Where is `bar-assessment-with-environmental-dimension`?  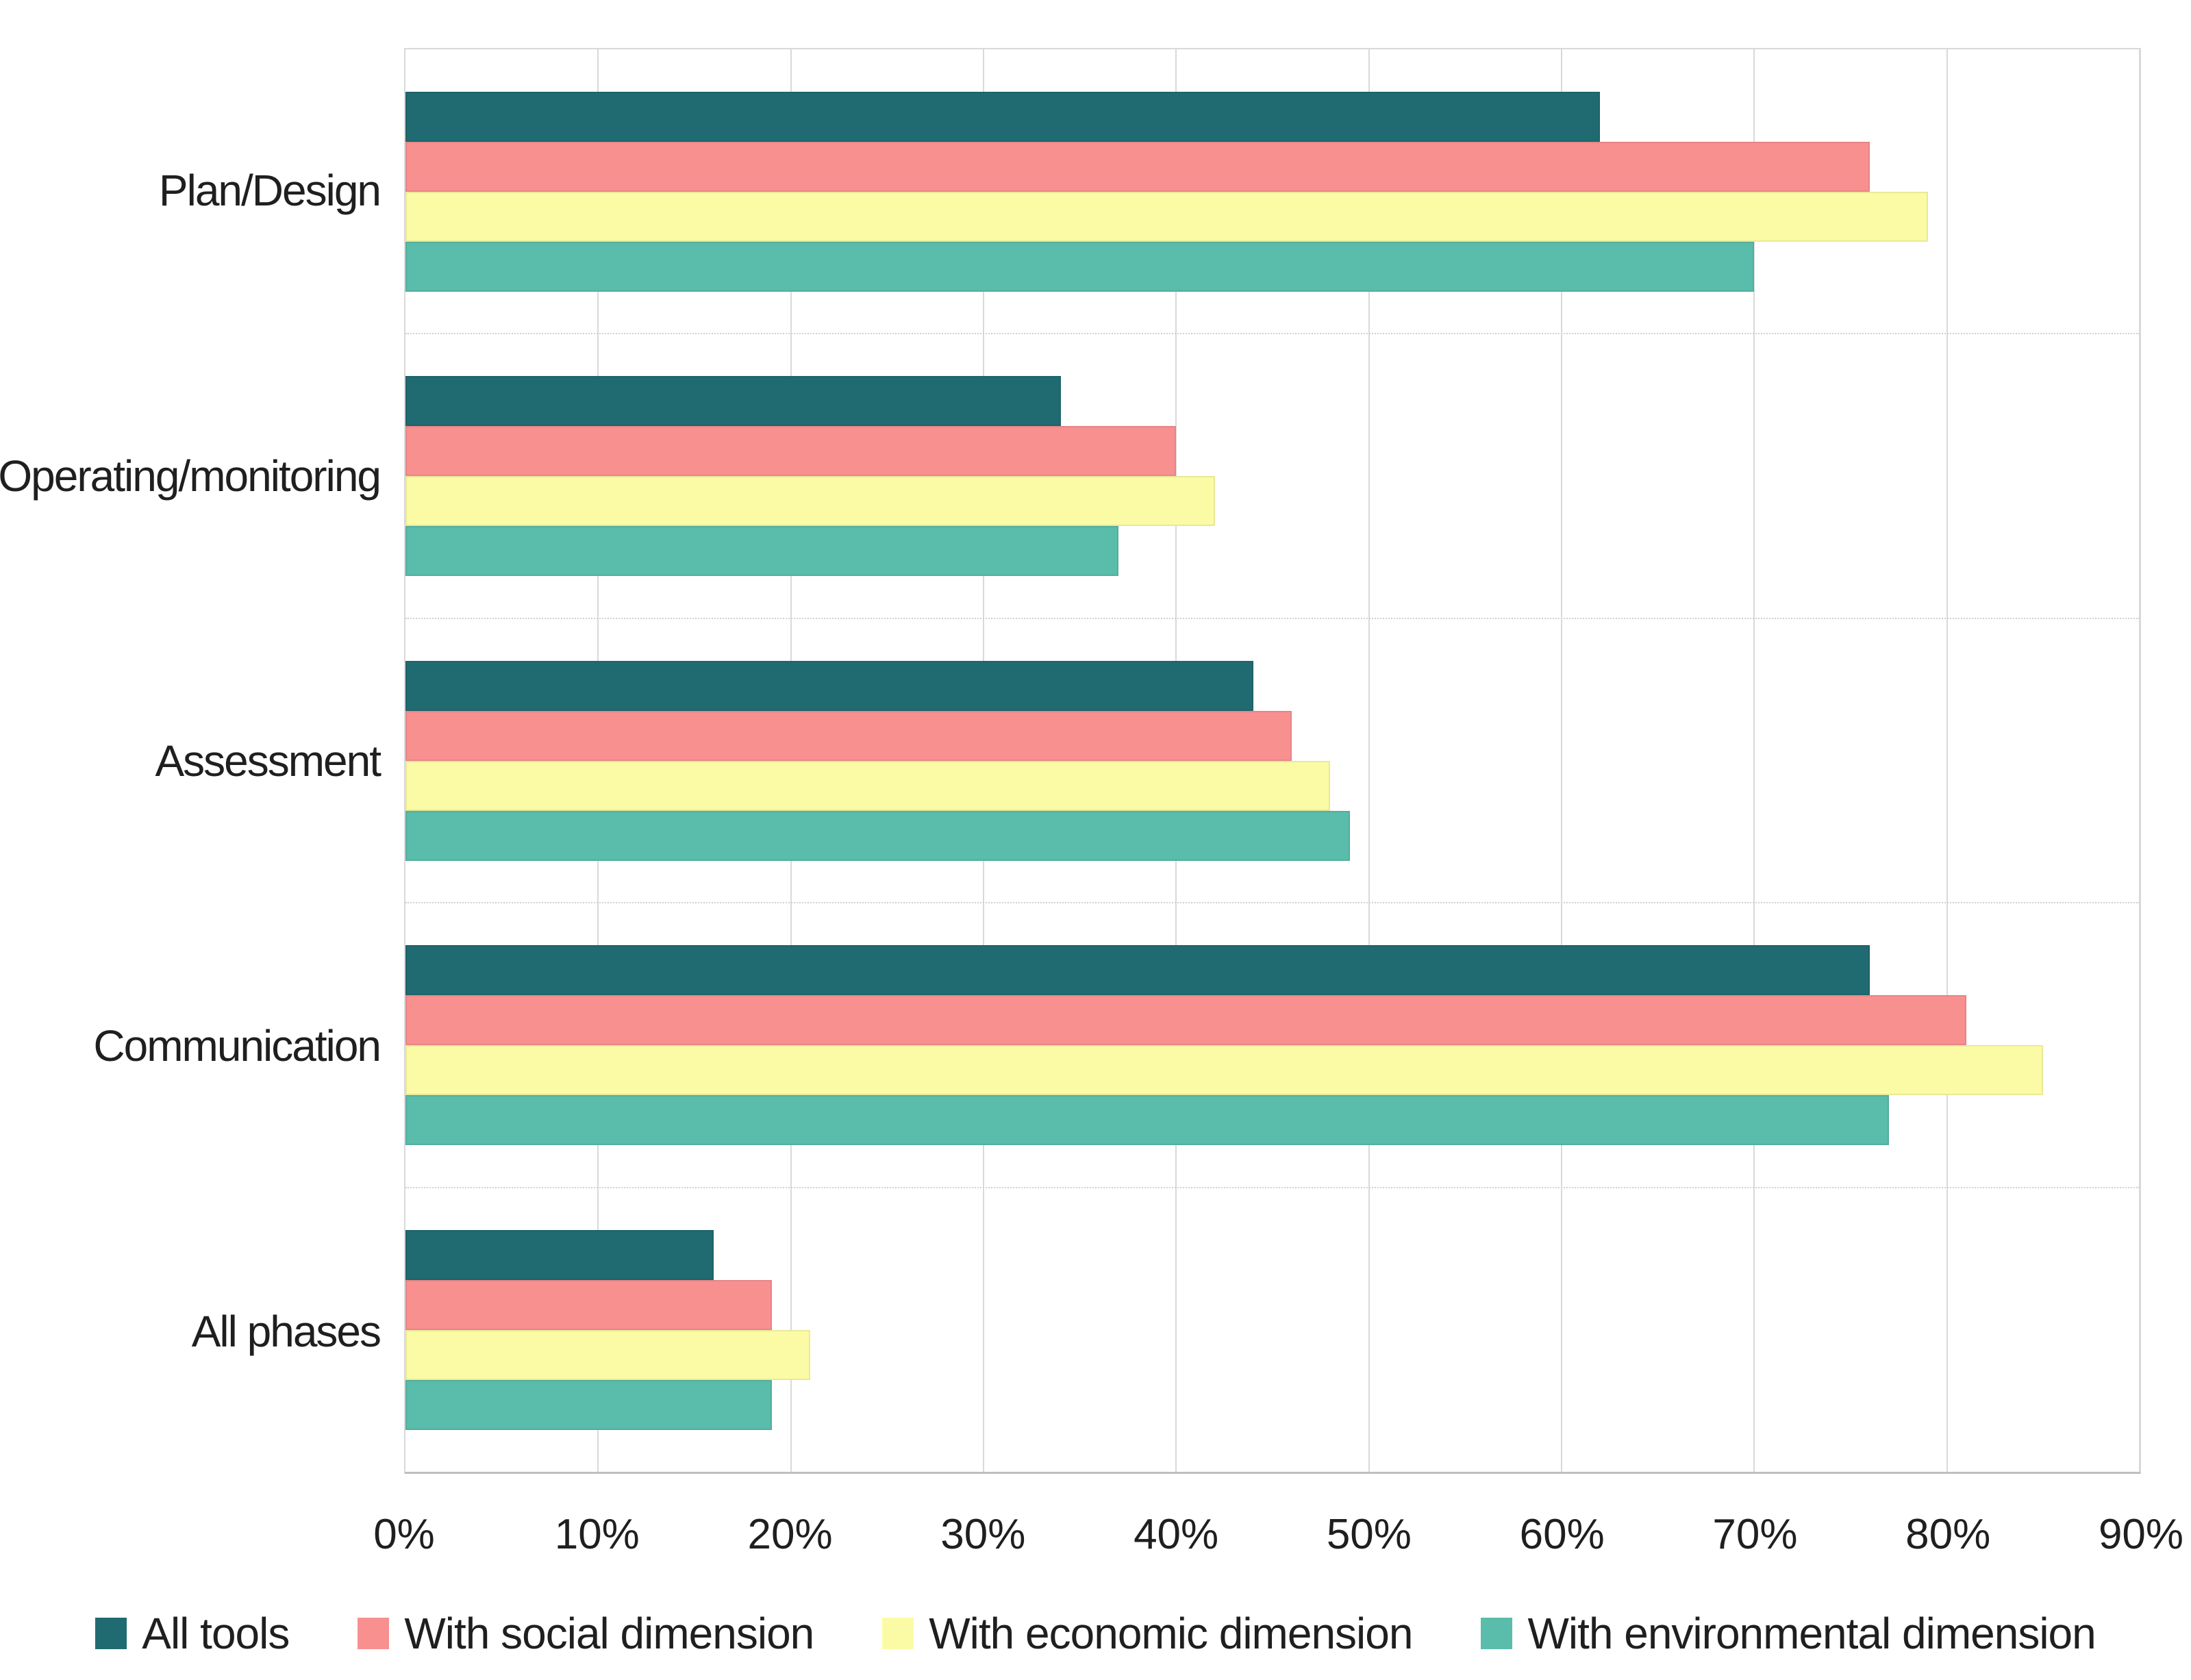 bar-assessment-with-environmental-dimension is located at coordinates (877, 835).